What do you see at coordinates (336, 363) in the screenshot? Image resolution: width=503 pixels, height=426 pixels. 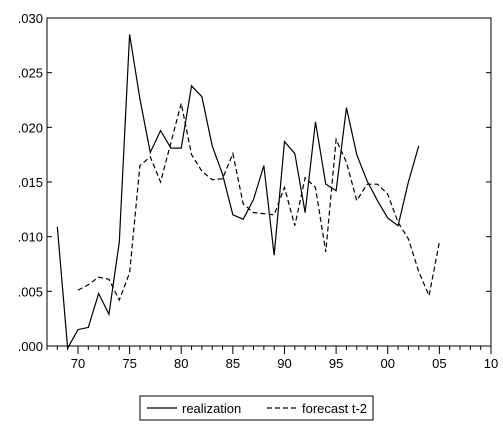 I see `x-tick-label: 95` at bounding box center [336, 363].